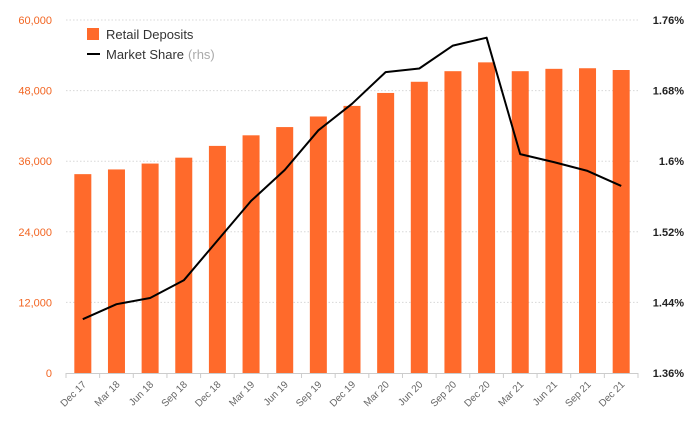  Describe the element at coordinates (74, 394) in the screenshot. I see `x-tick-label: Dec 17` at that location.